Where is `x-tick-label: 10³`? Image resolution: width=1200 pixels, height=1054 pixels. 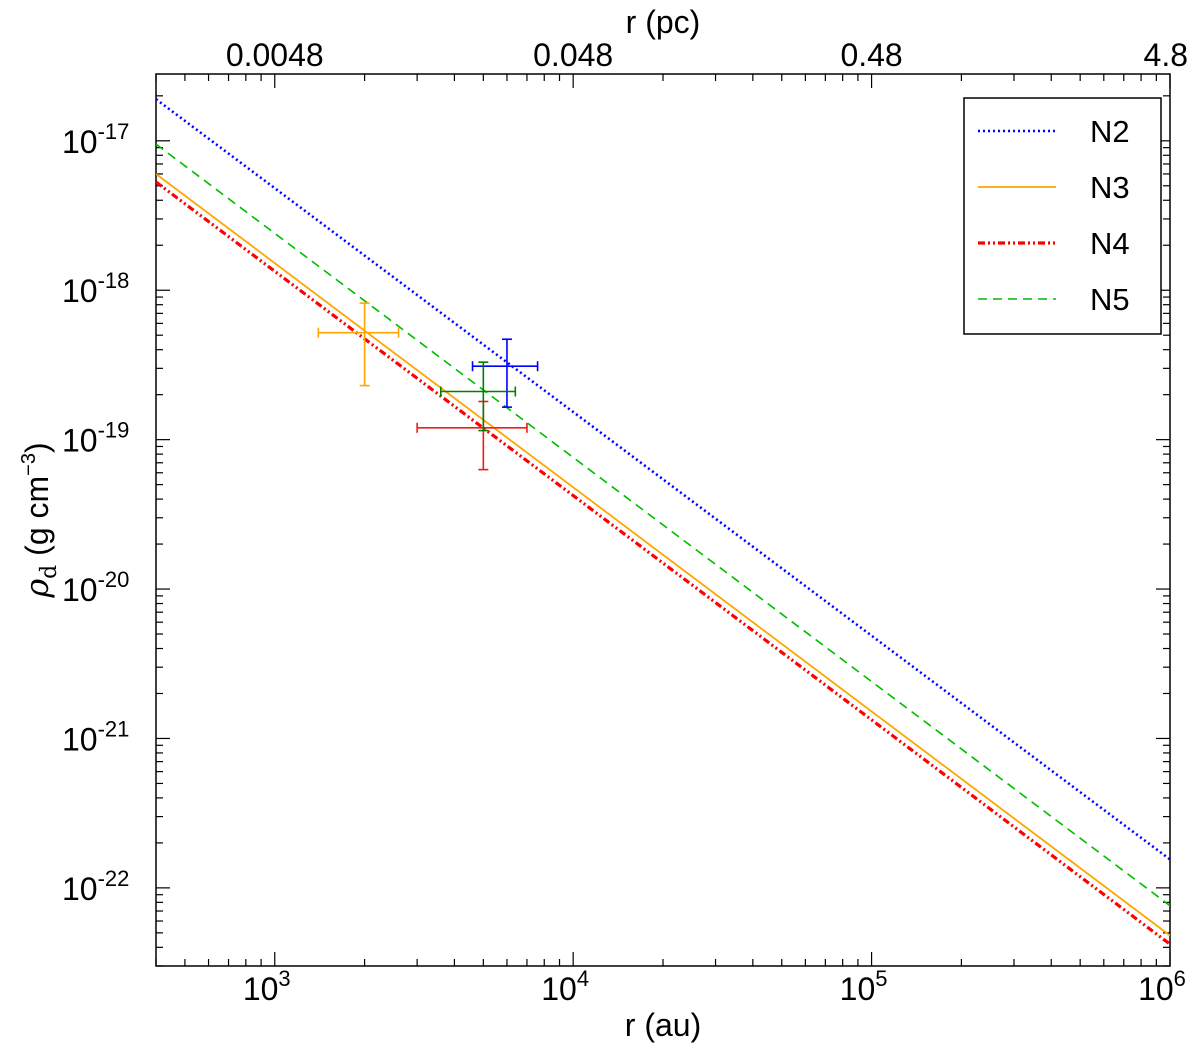 x-tick-label: 10³ is located at coordinates (267, 986).